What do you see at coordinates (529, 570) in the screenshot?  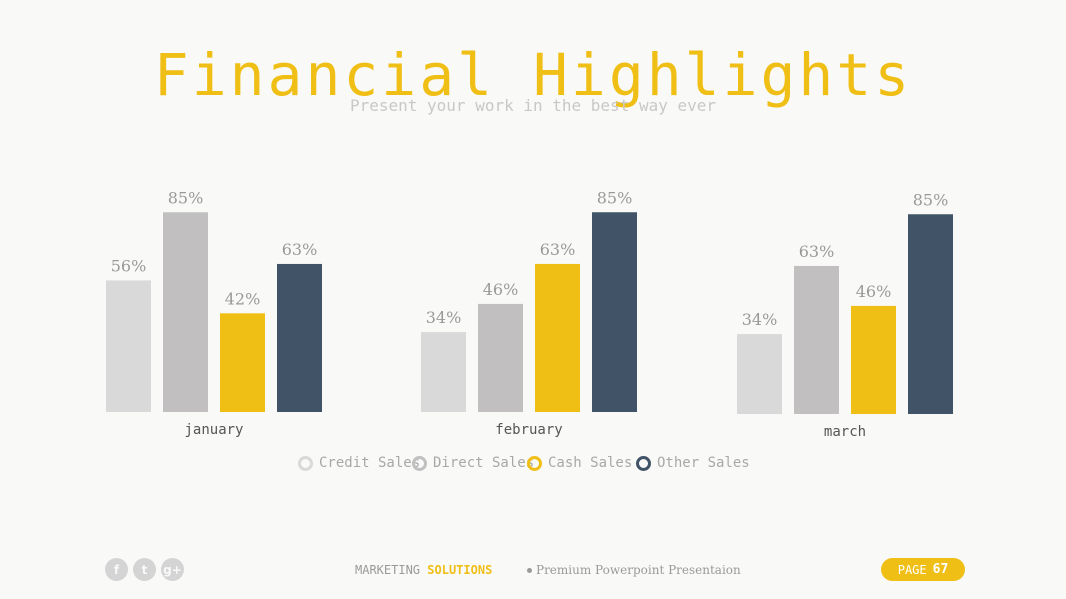 I see `bullet-dot-icon` at bounding box center [529, 570].